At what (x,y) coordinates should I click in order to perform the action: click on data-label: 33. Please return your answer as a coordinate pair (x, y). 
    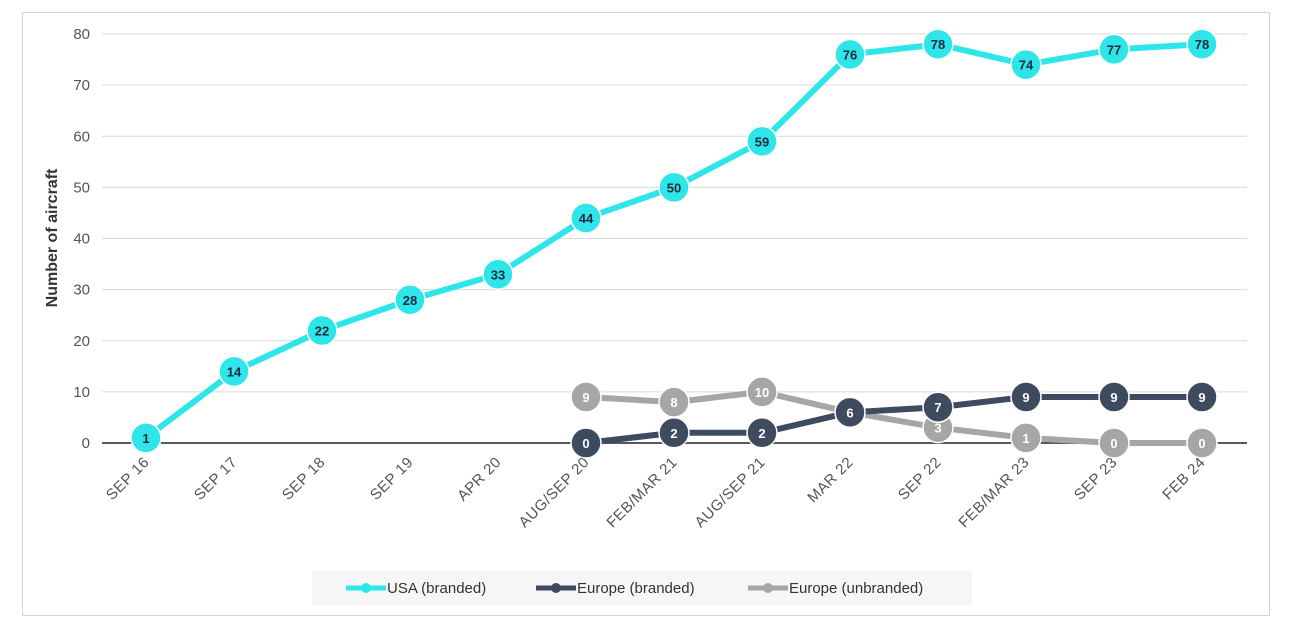
    Looking at the image, I should click on (498, 274).